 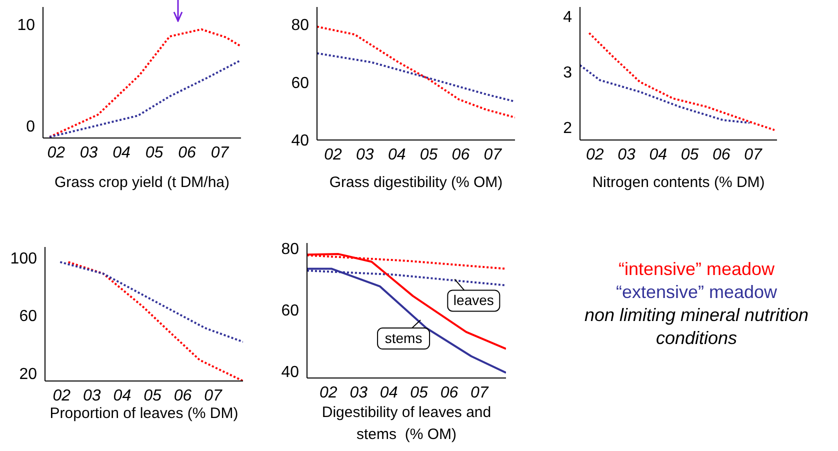 I want to click on y-tick-label: 100, so click(x=24, y=259).